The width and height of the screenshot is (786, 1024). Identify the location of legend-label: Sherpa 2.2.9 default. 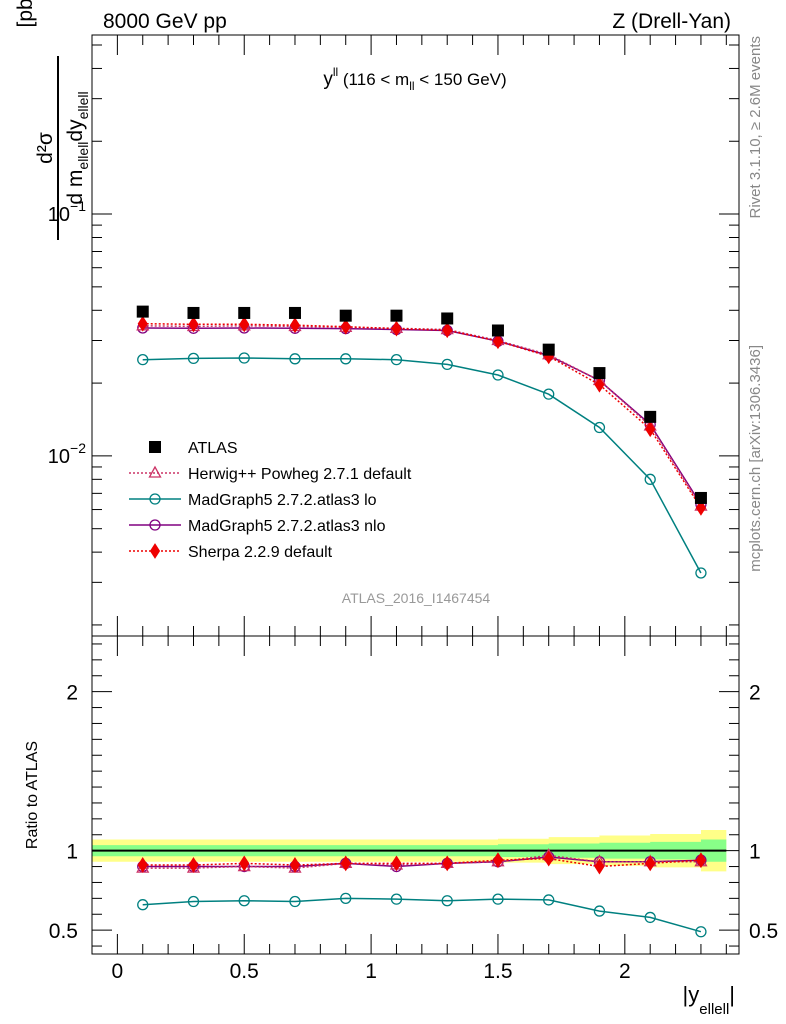
(260, 552).